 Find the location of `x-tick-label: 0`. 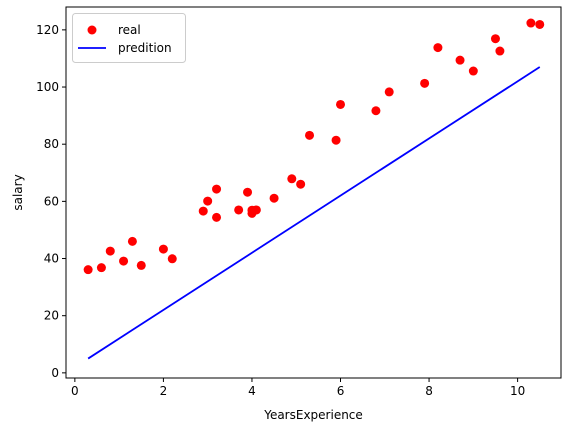

x-tick-label: 0 is located at coordinates (75, 391).